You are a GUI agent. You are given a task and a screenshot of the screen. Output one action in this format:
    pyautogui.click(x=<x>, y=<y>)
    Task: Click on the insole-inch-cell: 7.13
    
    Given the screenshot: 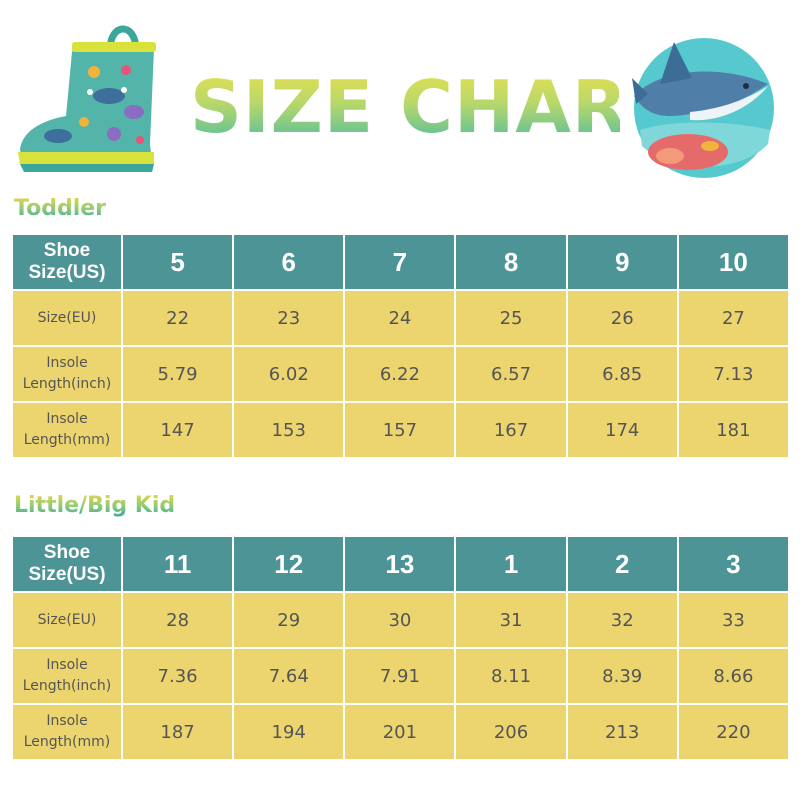 What is the action you would take?
    pyautogui.click(x=733, y=374)
    